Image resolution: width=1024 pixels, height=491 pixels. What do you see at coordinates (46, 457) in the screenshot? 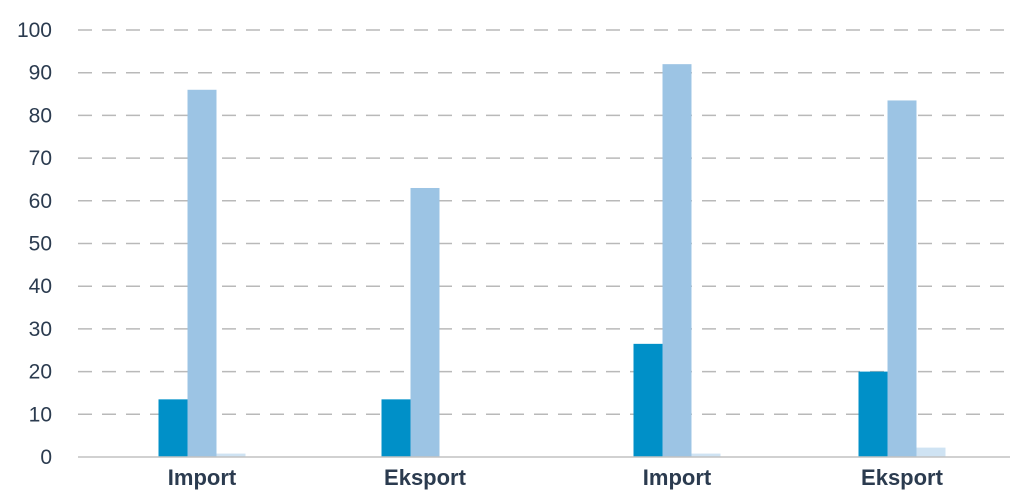
I see `y-tick-label: 0` at bounding box center [46, 457].